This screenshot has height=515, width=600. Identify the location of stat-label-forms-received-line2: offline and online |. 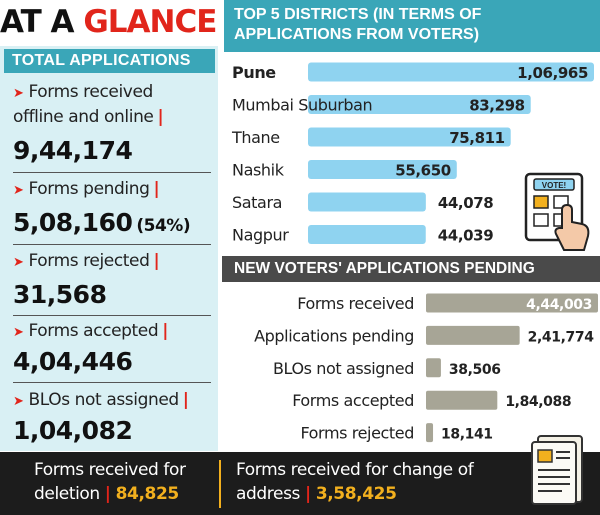
(113, 117).